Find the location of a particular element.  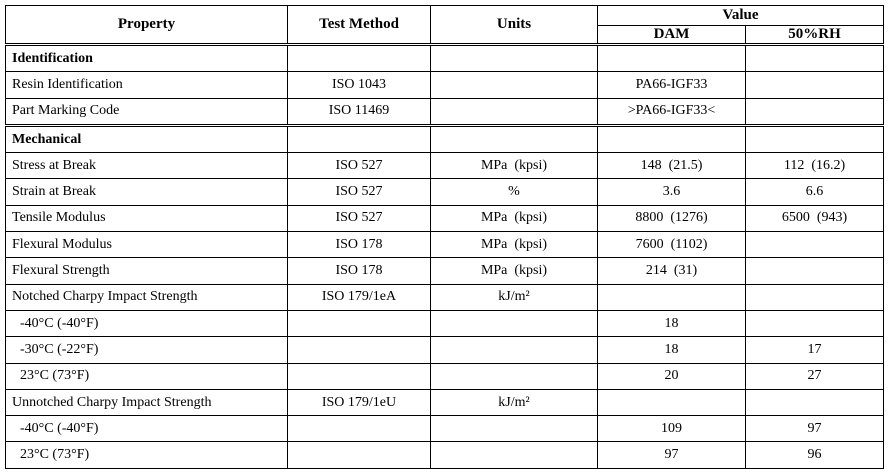

header-cell: 50%RH is located at coordinates (814, 35).